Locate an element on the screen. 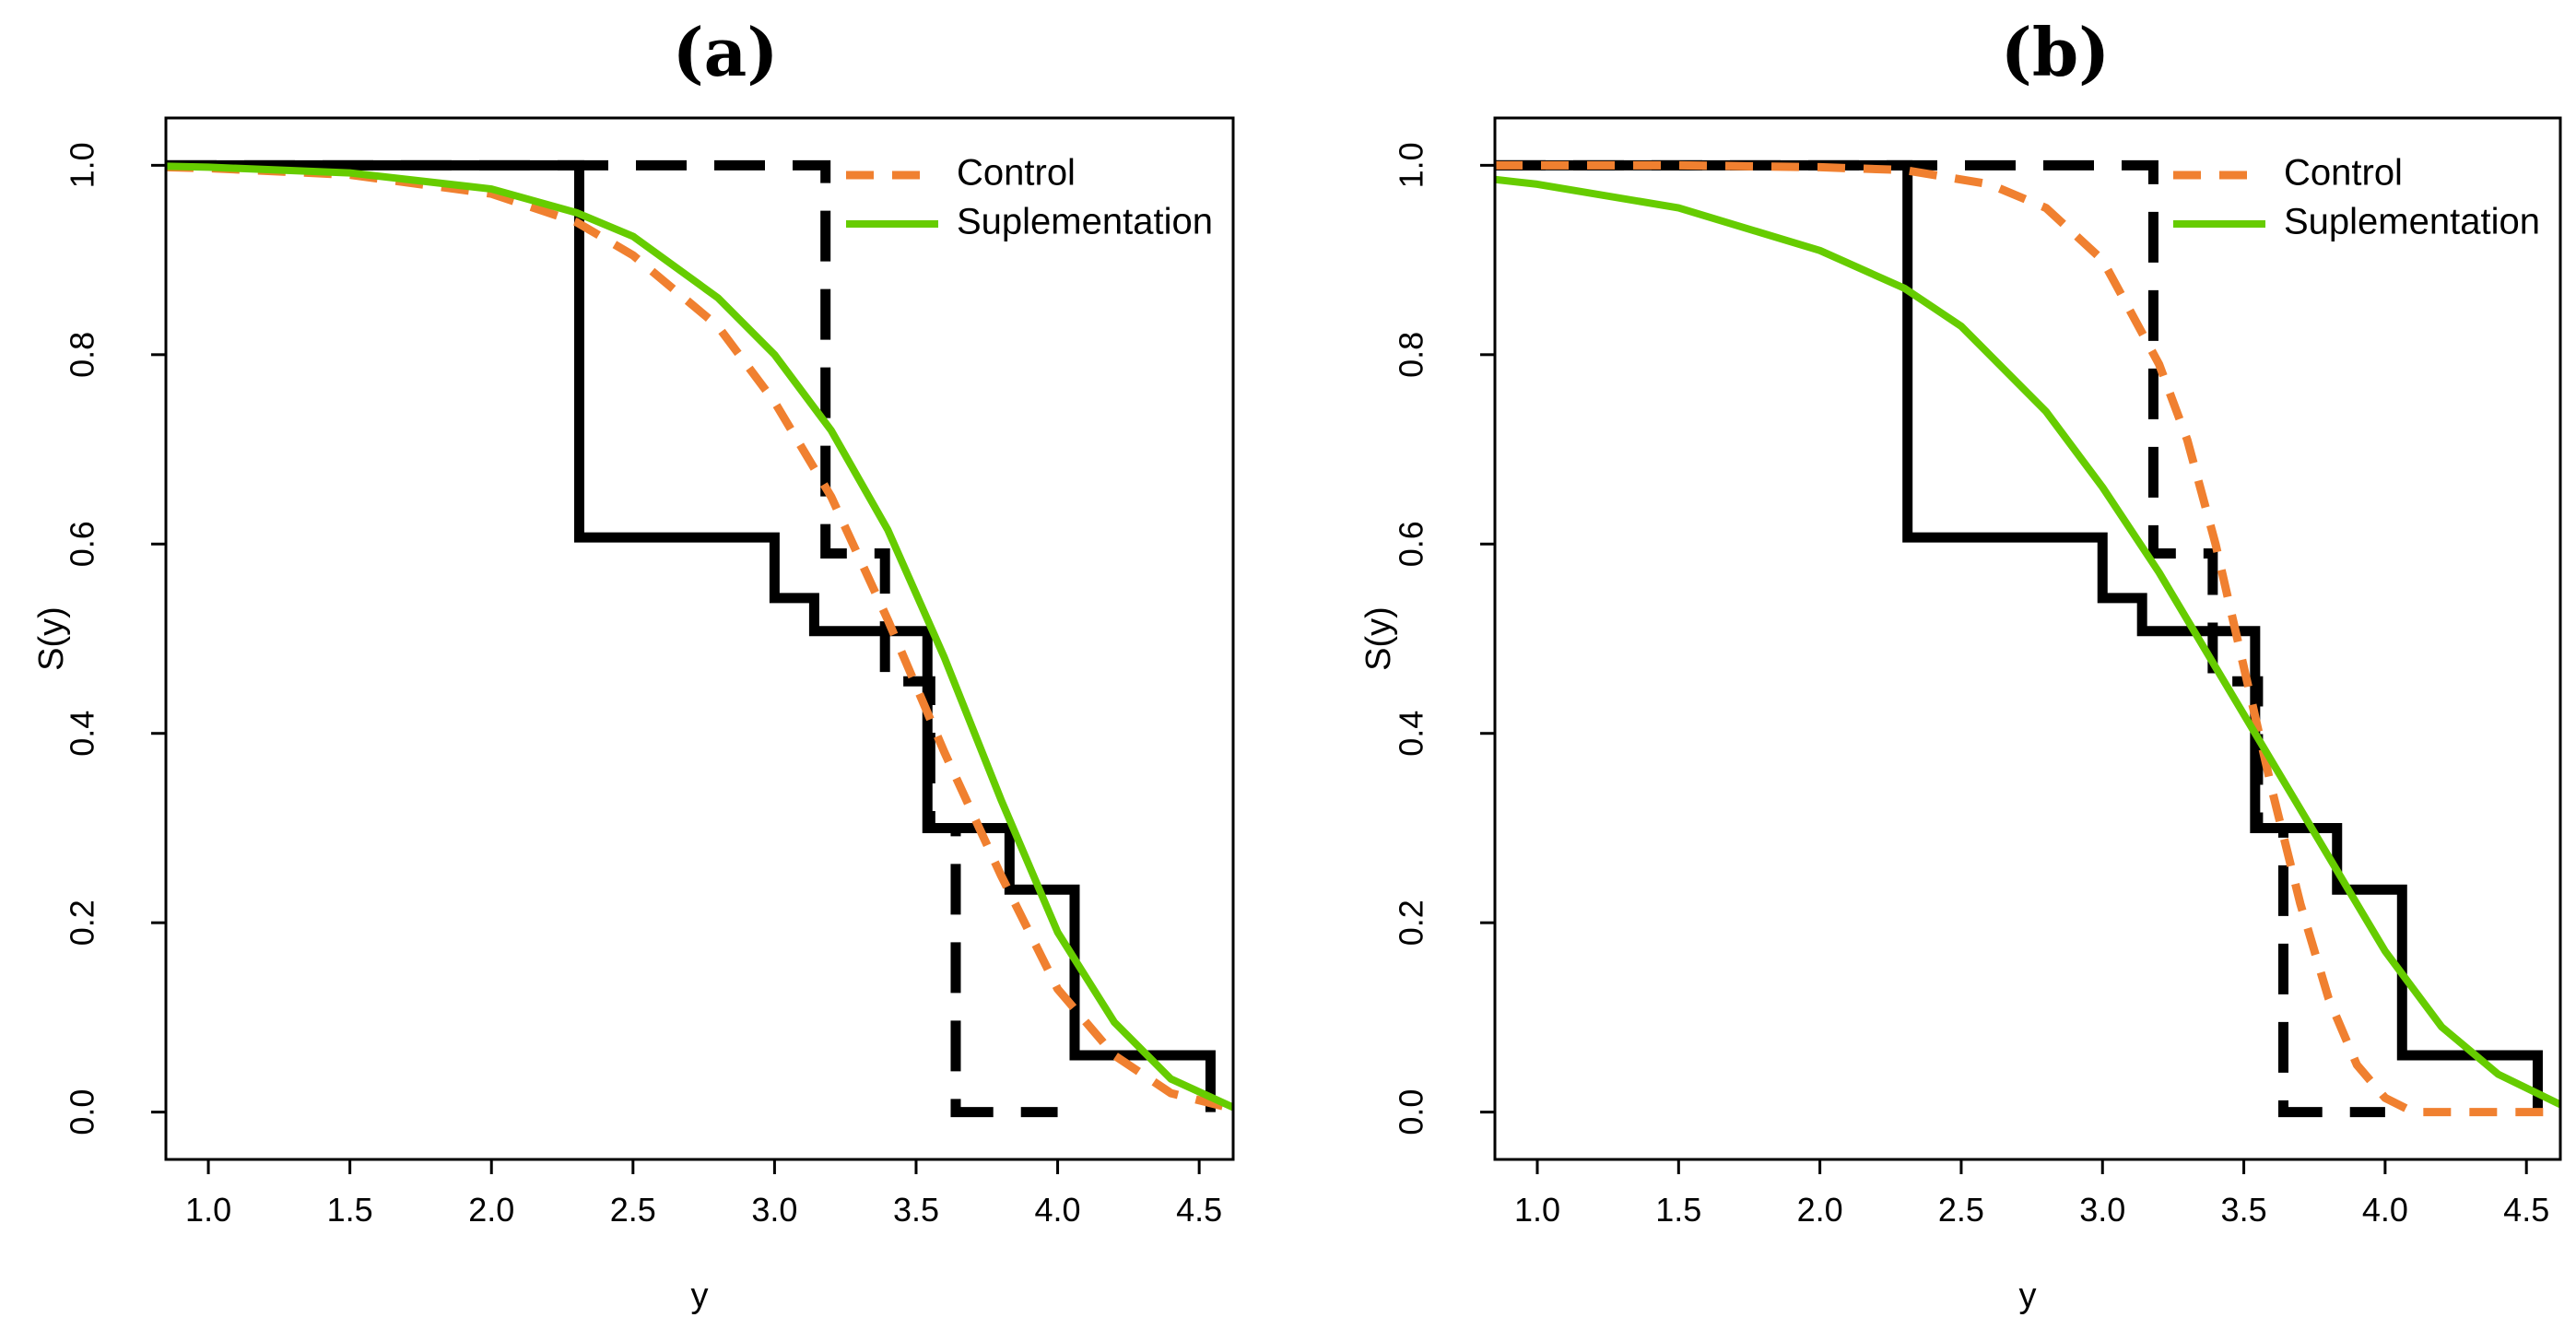 This screenshot has width=2576, height=1341. y-axis-label-b: S(y) is located at coordinates (1378, 638).